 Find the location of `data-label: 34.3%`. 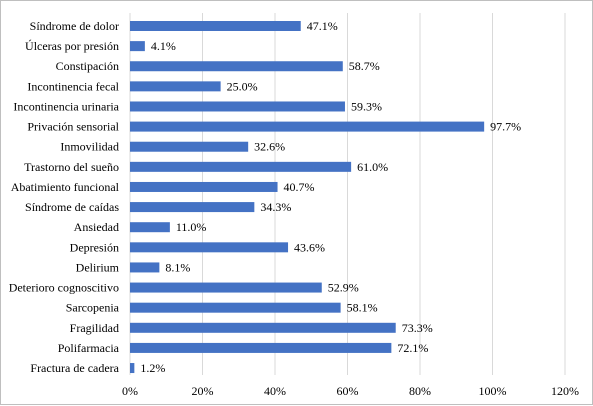

data-label: 34.3% is located at coordinates (275, 207).